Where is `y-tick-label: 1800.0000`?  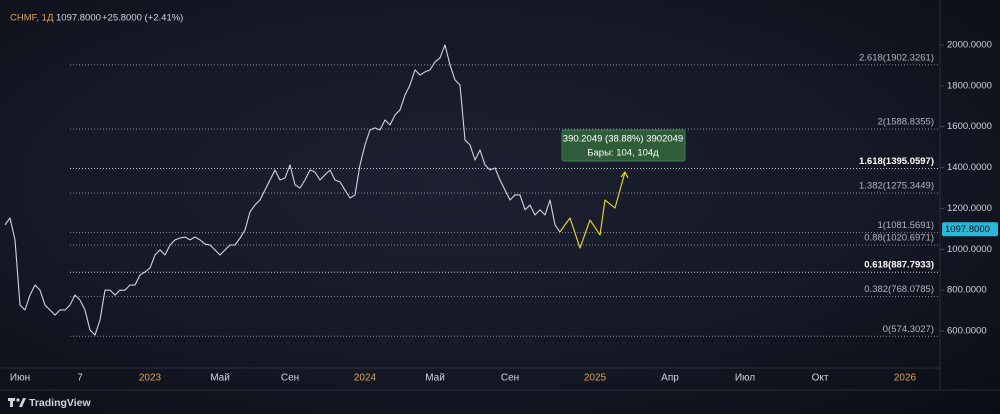
y-tick-label: 1800.0000 is located at coordinates (969, 85).